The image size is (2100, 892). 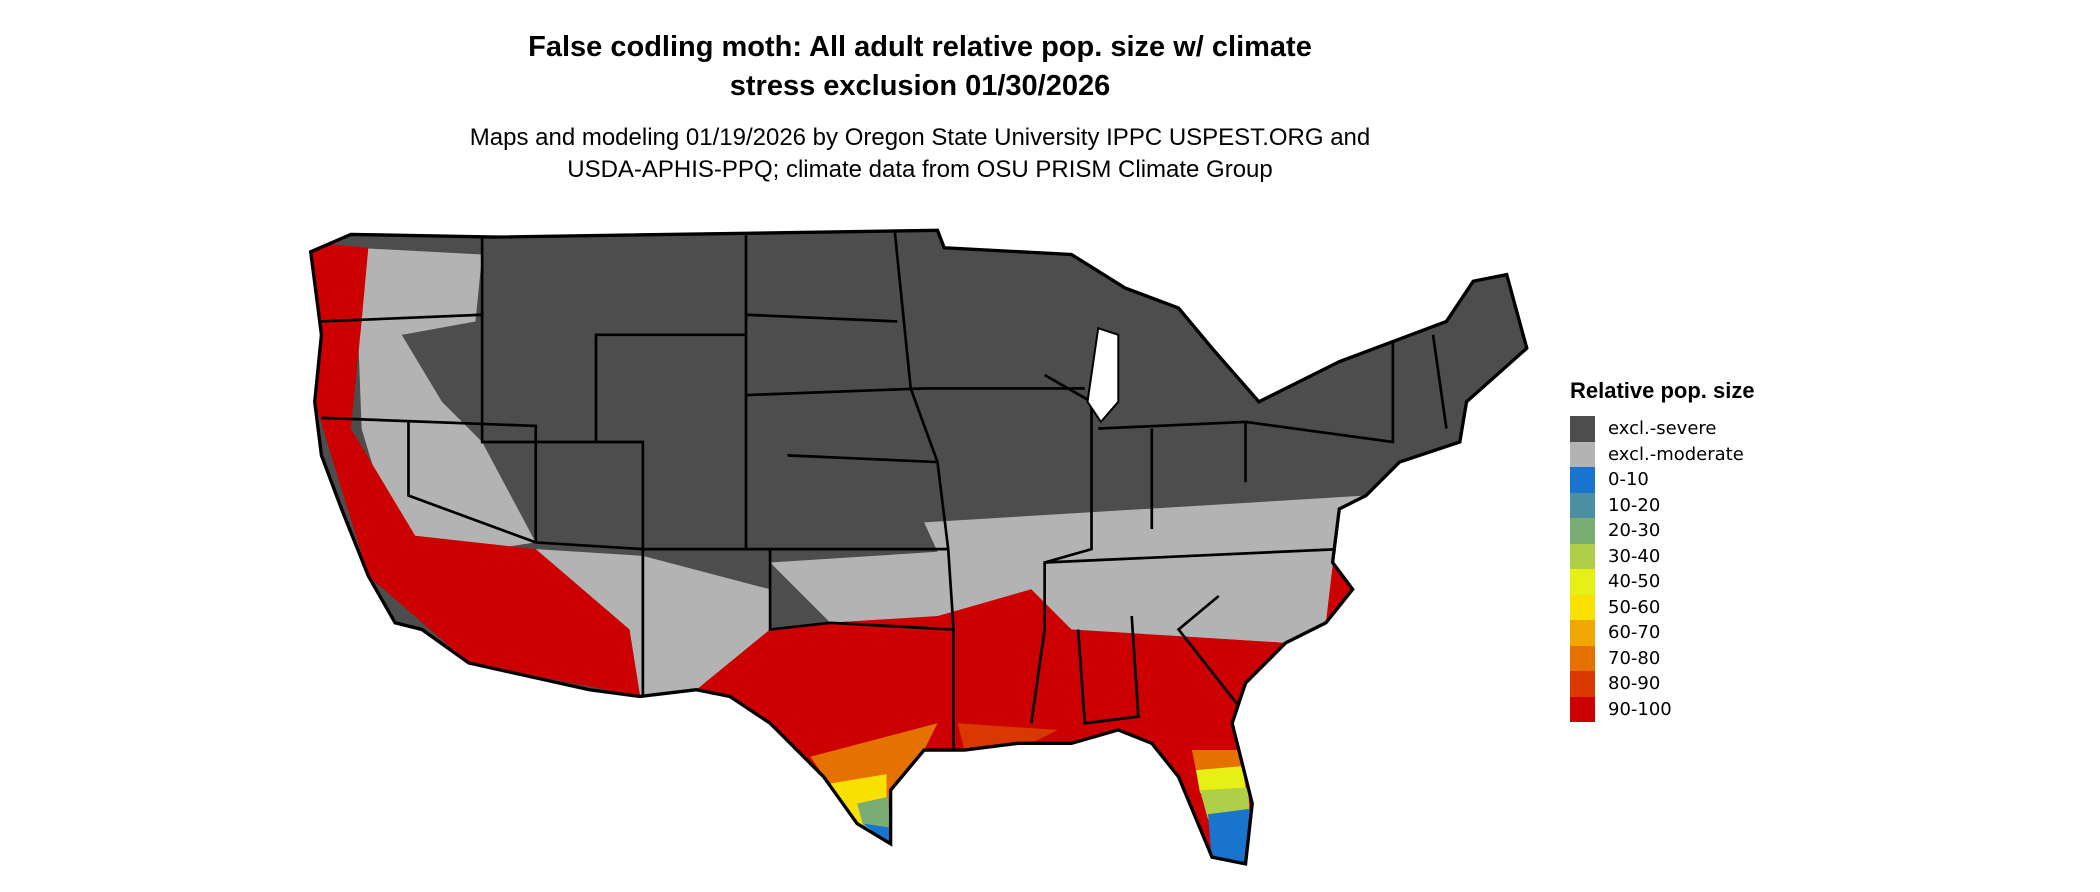 I want to click on legend-label: excl.-moderate, so click(x=1676, y=454).